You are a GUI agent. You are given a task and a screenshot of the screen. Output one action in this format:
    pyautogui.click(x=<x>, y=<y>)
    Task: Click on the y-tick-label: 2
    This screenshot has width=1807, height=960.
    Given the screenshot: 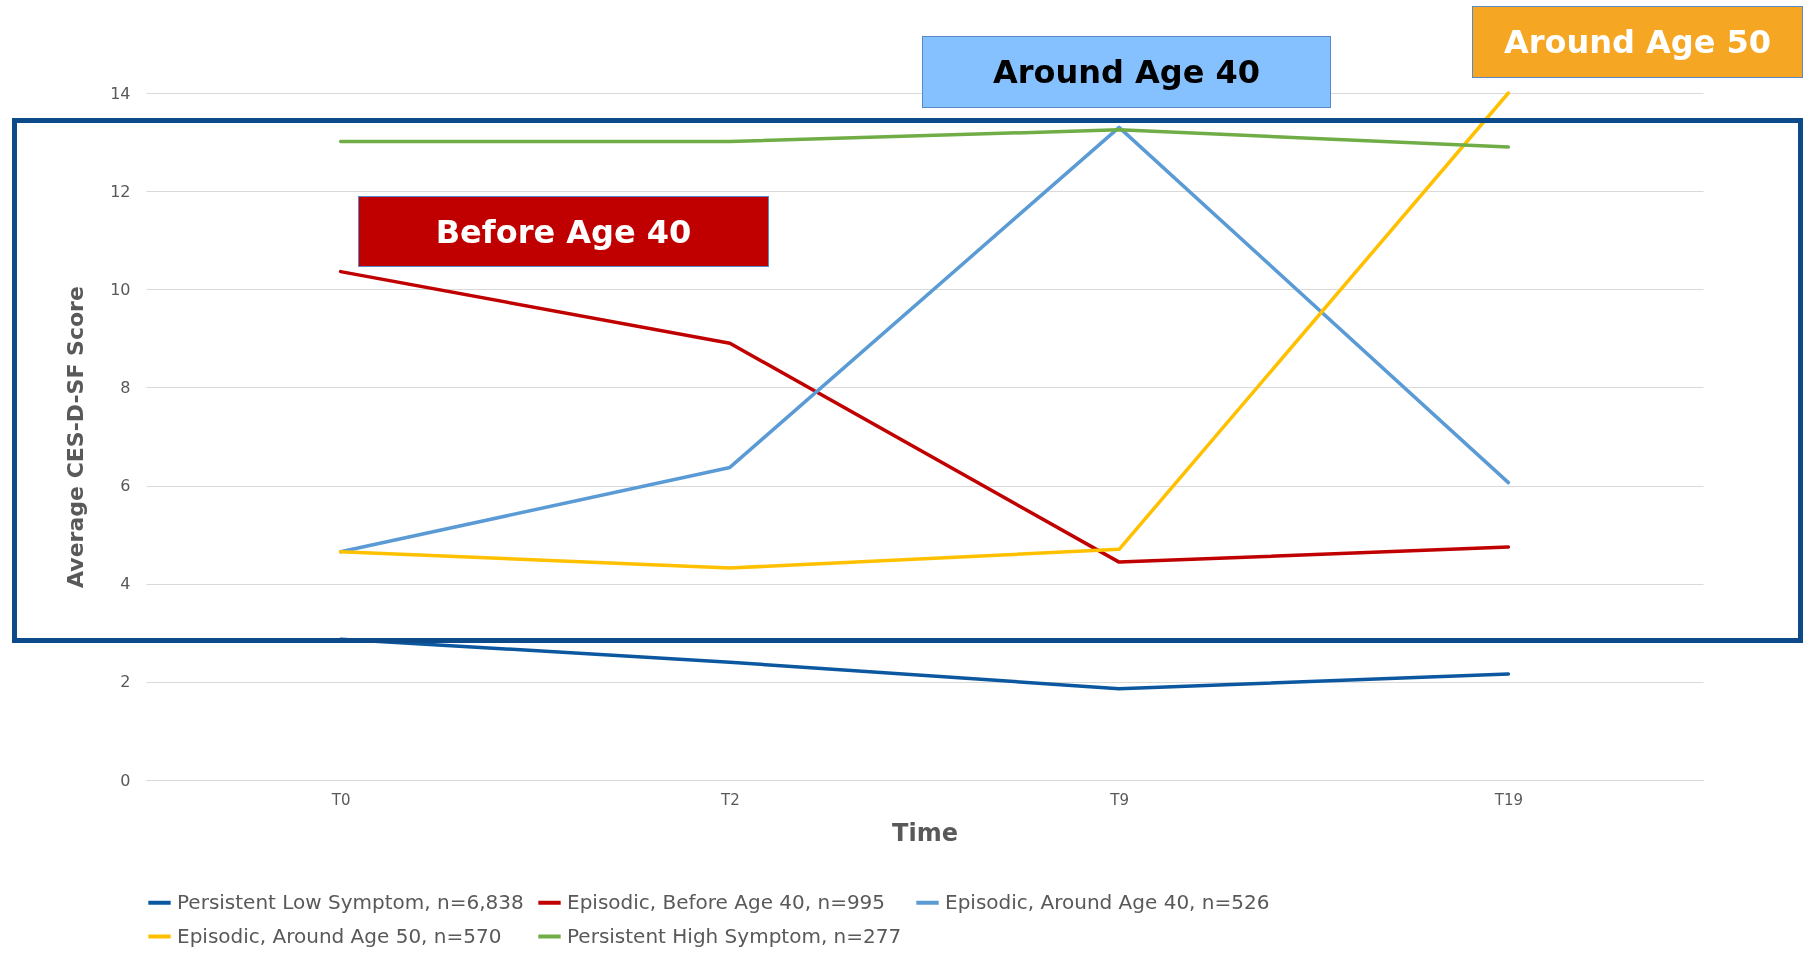 What is the action you would take?
    pyautogui.click(x=125, y=682)
    